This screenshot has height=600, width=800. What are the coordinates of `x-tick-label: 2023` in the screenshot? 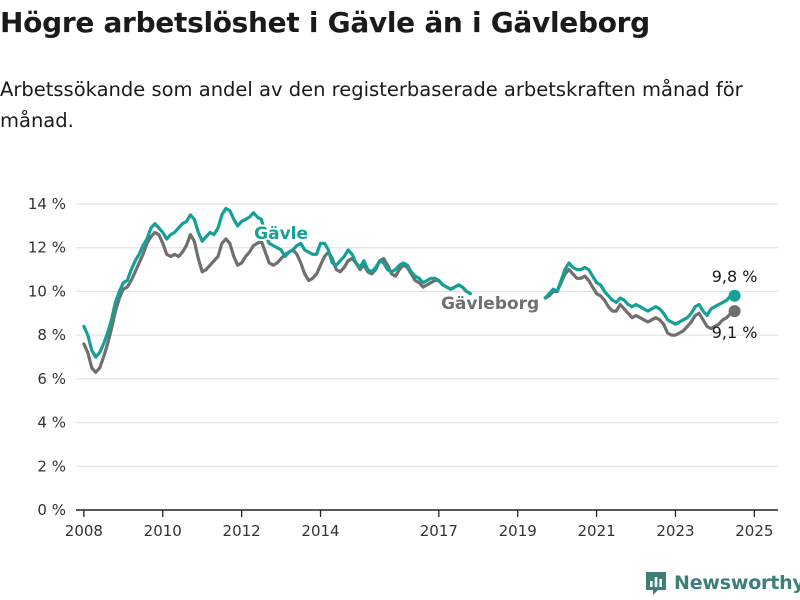 It's located at (675, 531).